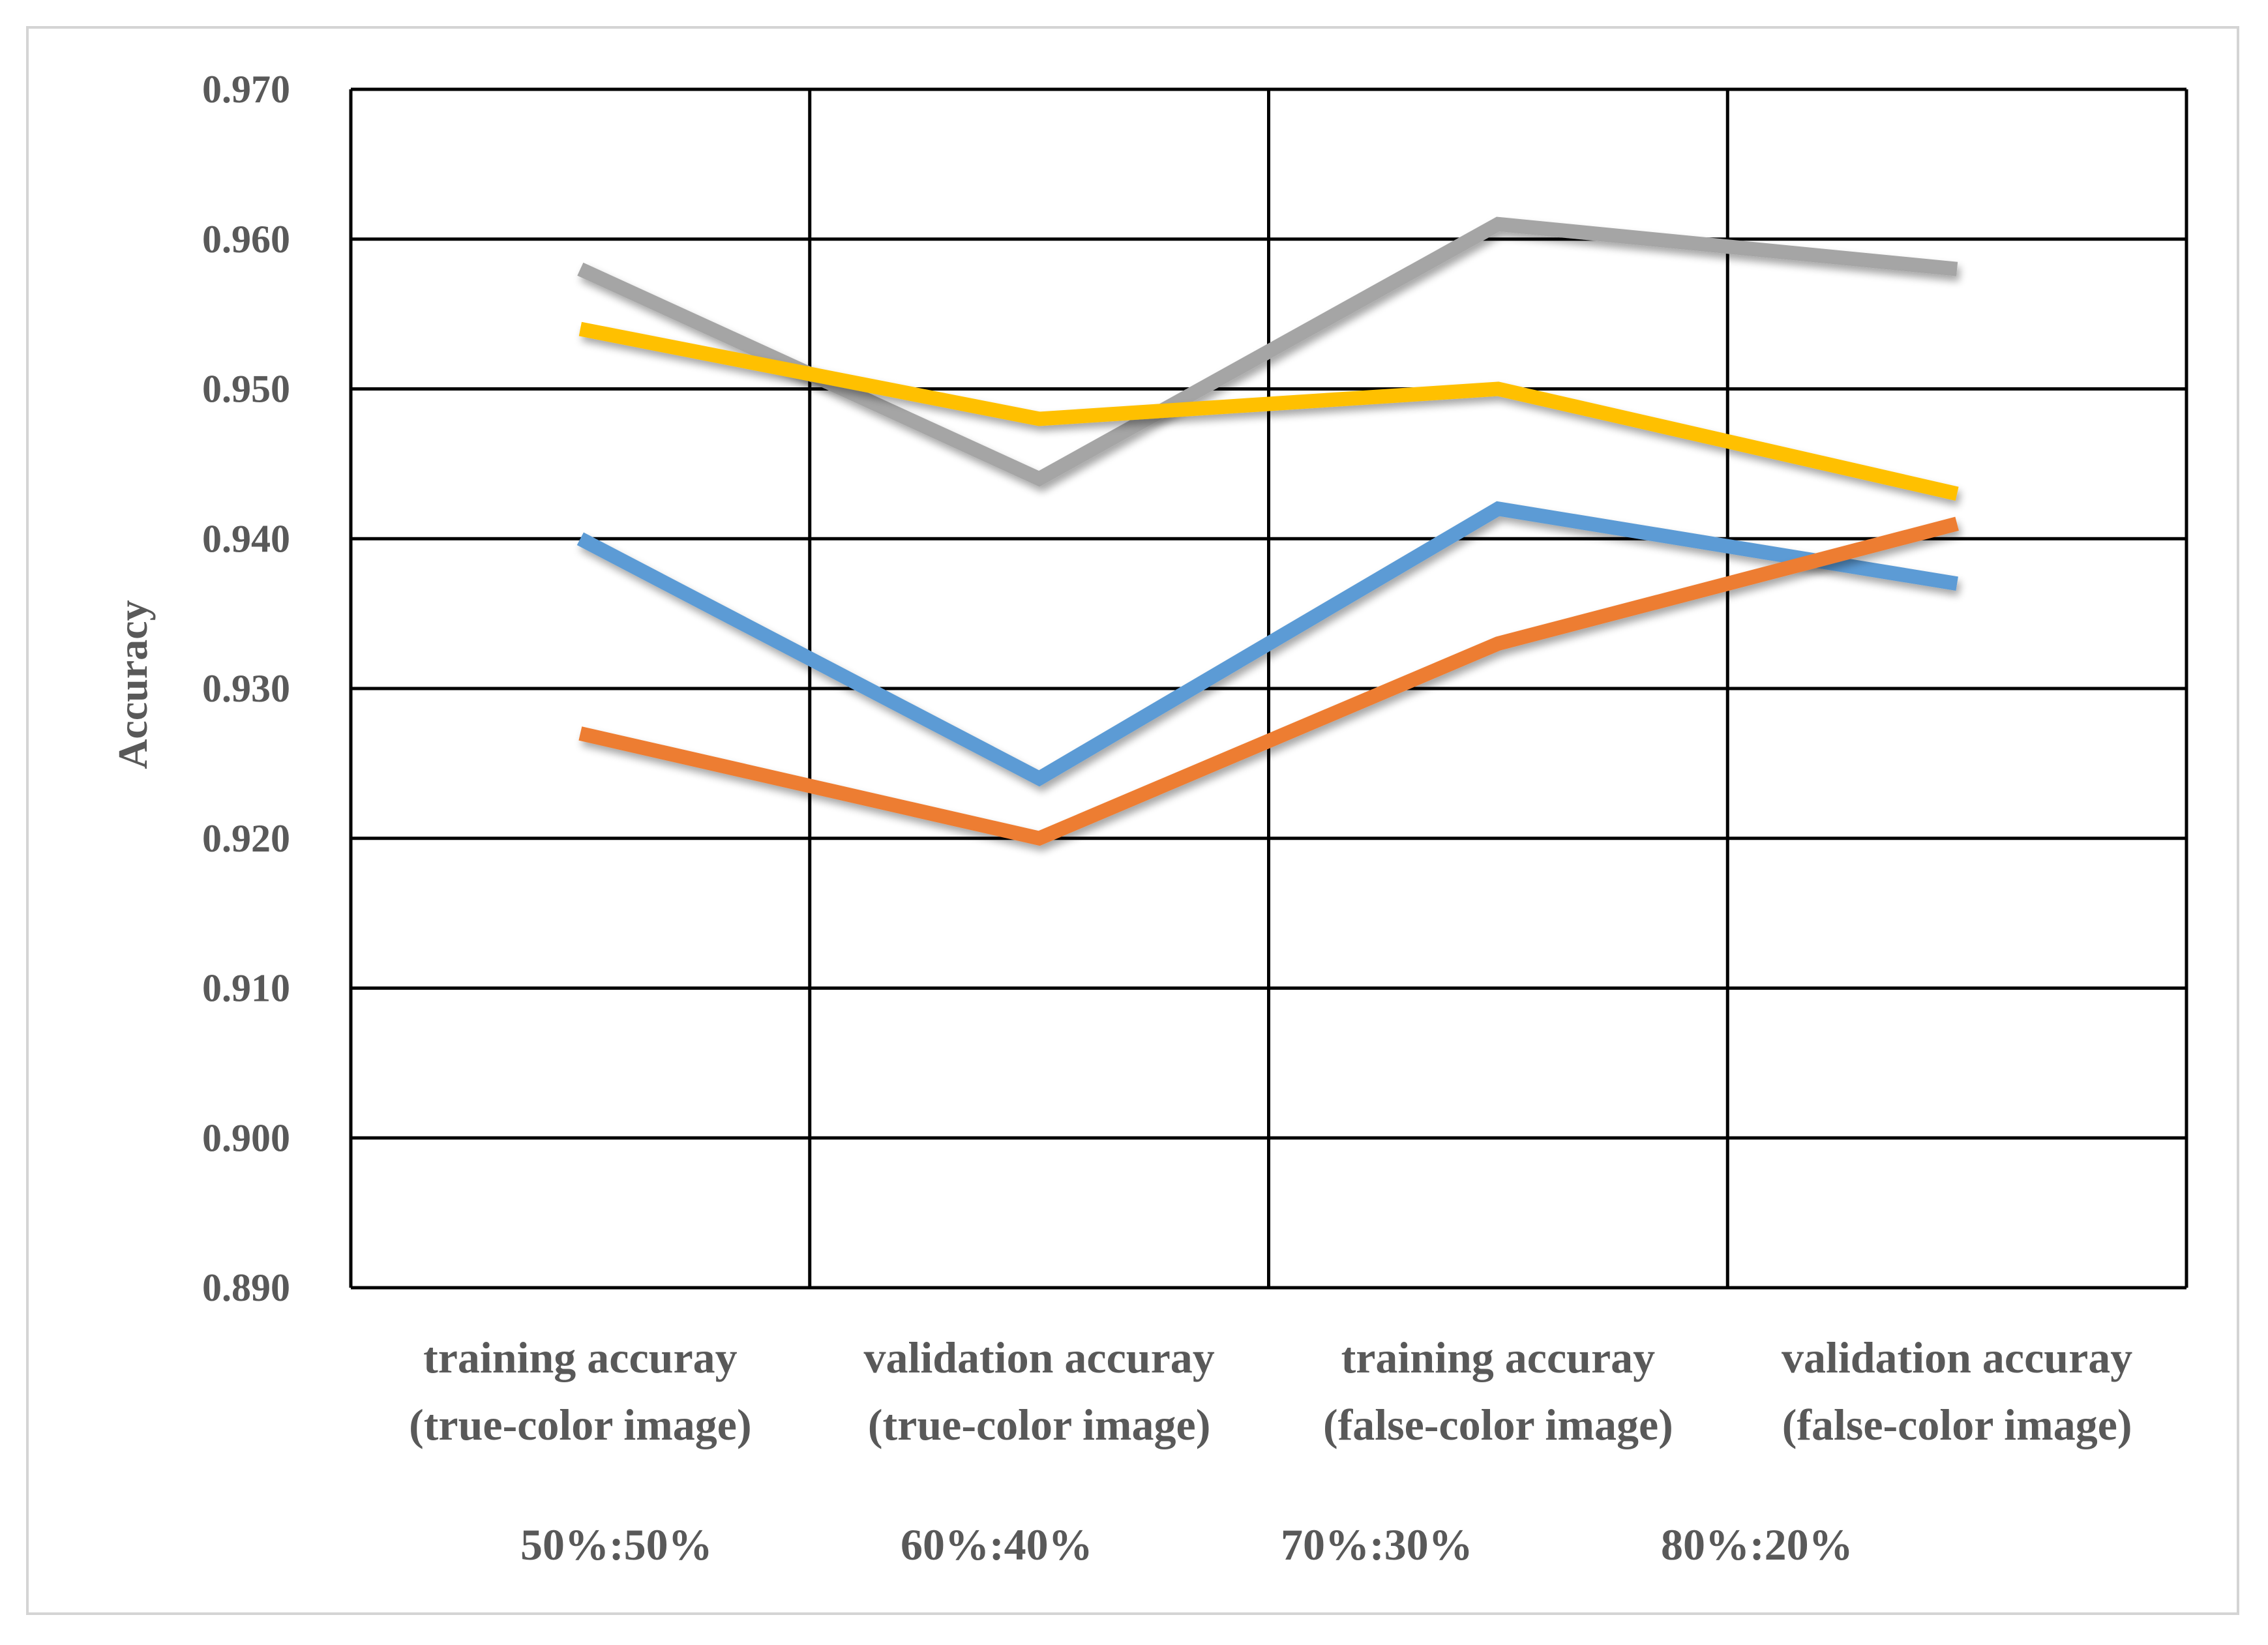 This screenshot has height=1645, width=2268. I want to click on legend: 50%:50% 60%:40% 70%:30% 80%:20%, so click(1128, 1545).